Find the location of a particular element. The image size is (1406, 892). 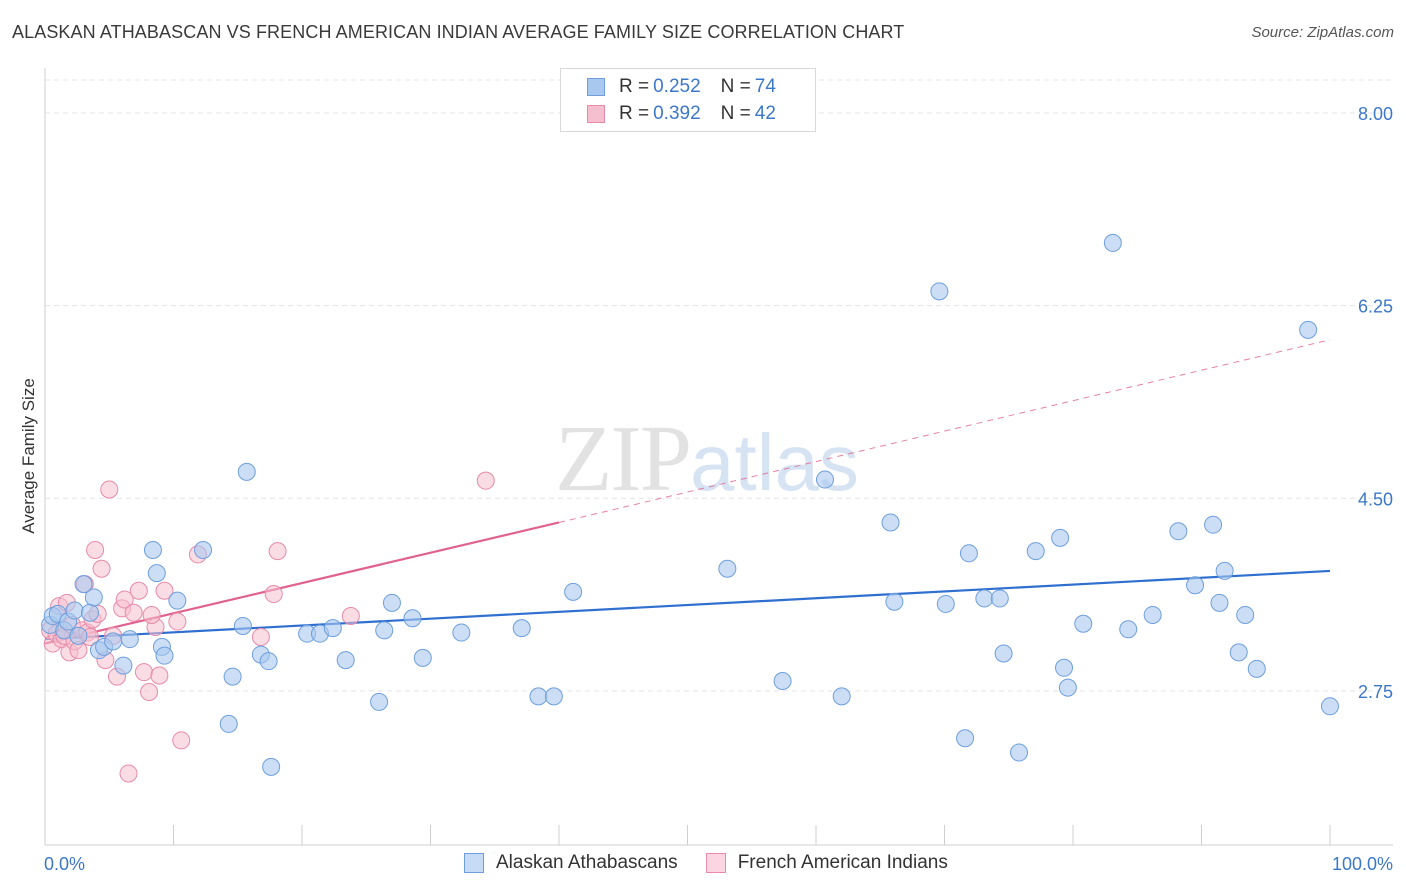

legend-n-value: 42 is located at coordinates (765, 113).